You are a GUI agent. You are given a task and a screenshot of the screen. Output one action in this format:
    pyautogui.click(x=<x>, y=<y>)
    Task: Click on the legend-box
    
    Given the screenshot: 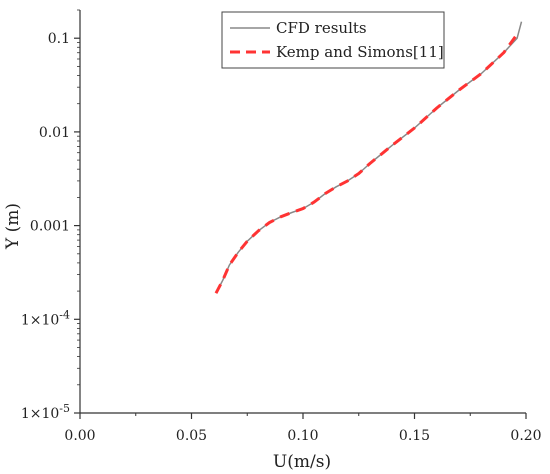 What is the action you would take?
    pyautogui.click(x=333, y=40)
    